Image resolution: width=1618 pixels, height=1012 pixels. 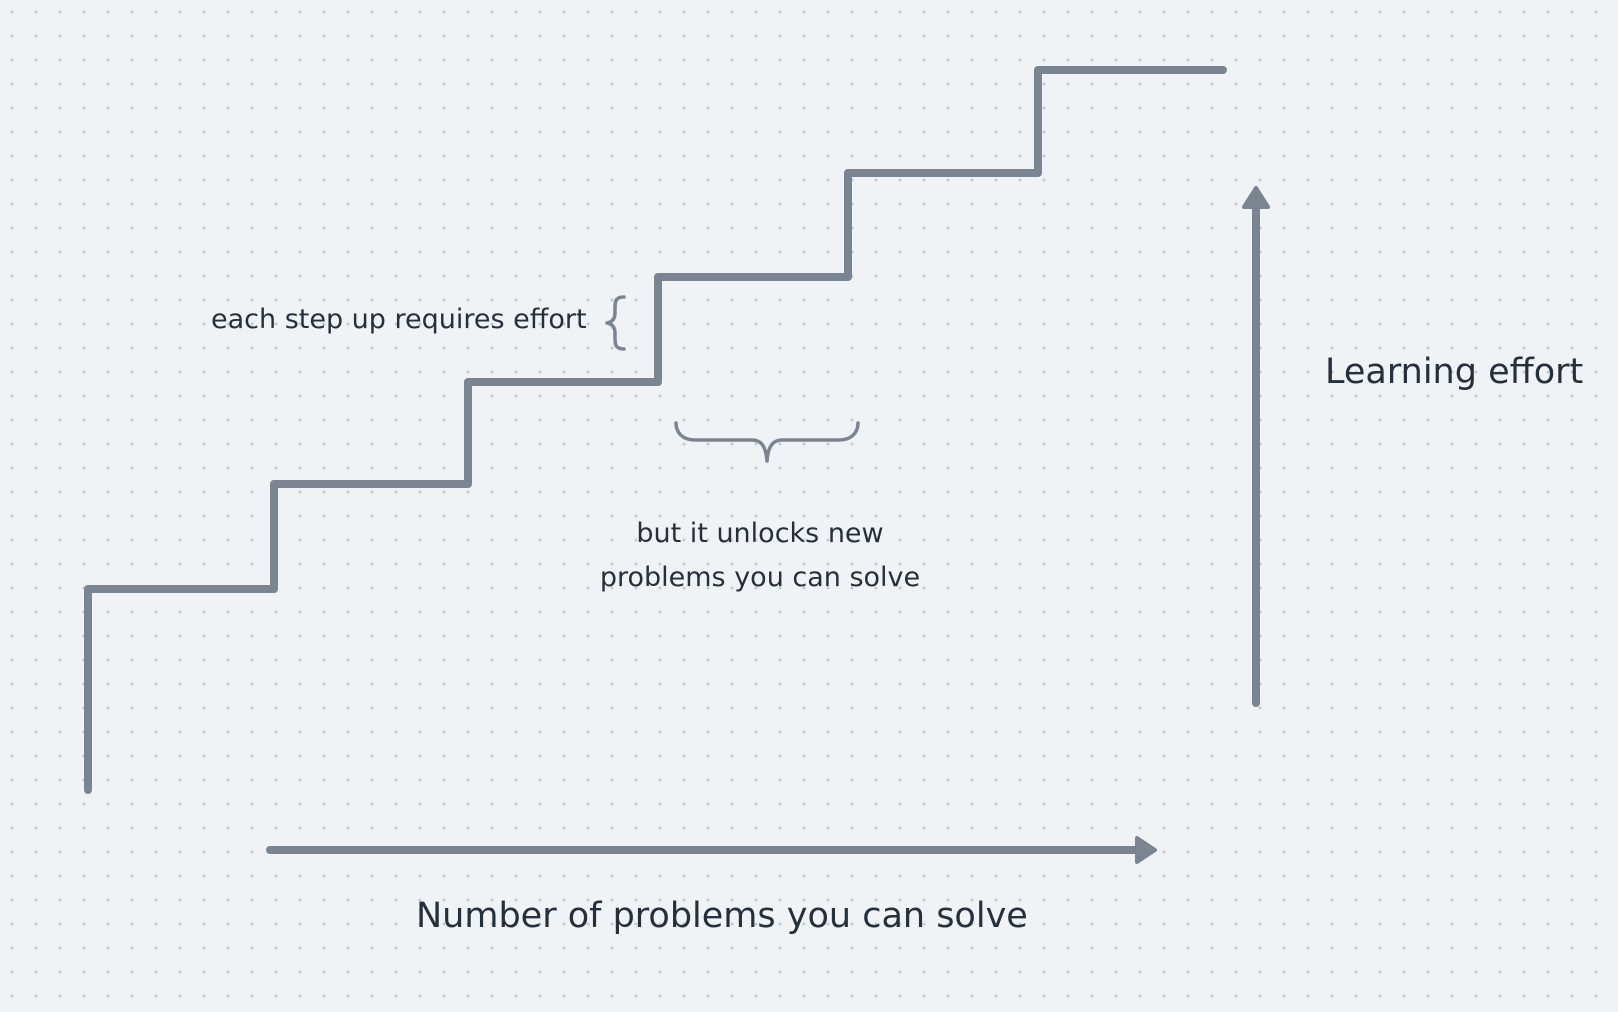 What do you see at coordinates (399, 319) in the screenshot?
I see `step-effort-annotation: each step up requires effort` at bounding box center [399, 319].